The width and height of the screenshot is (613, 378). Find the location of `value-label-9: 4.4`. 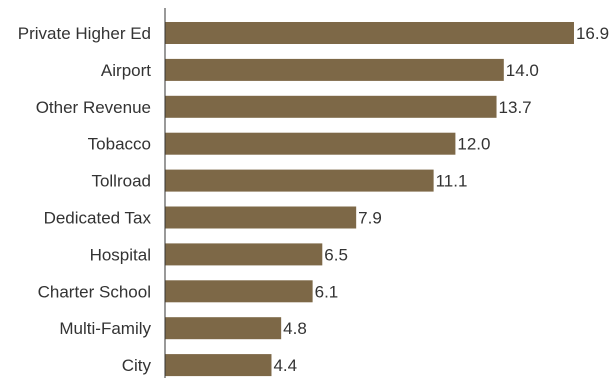

value-label-9: 4.4 is located at coordinates (285, 365).